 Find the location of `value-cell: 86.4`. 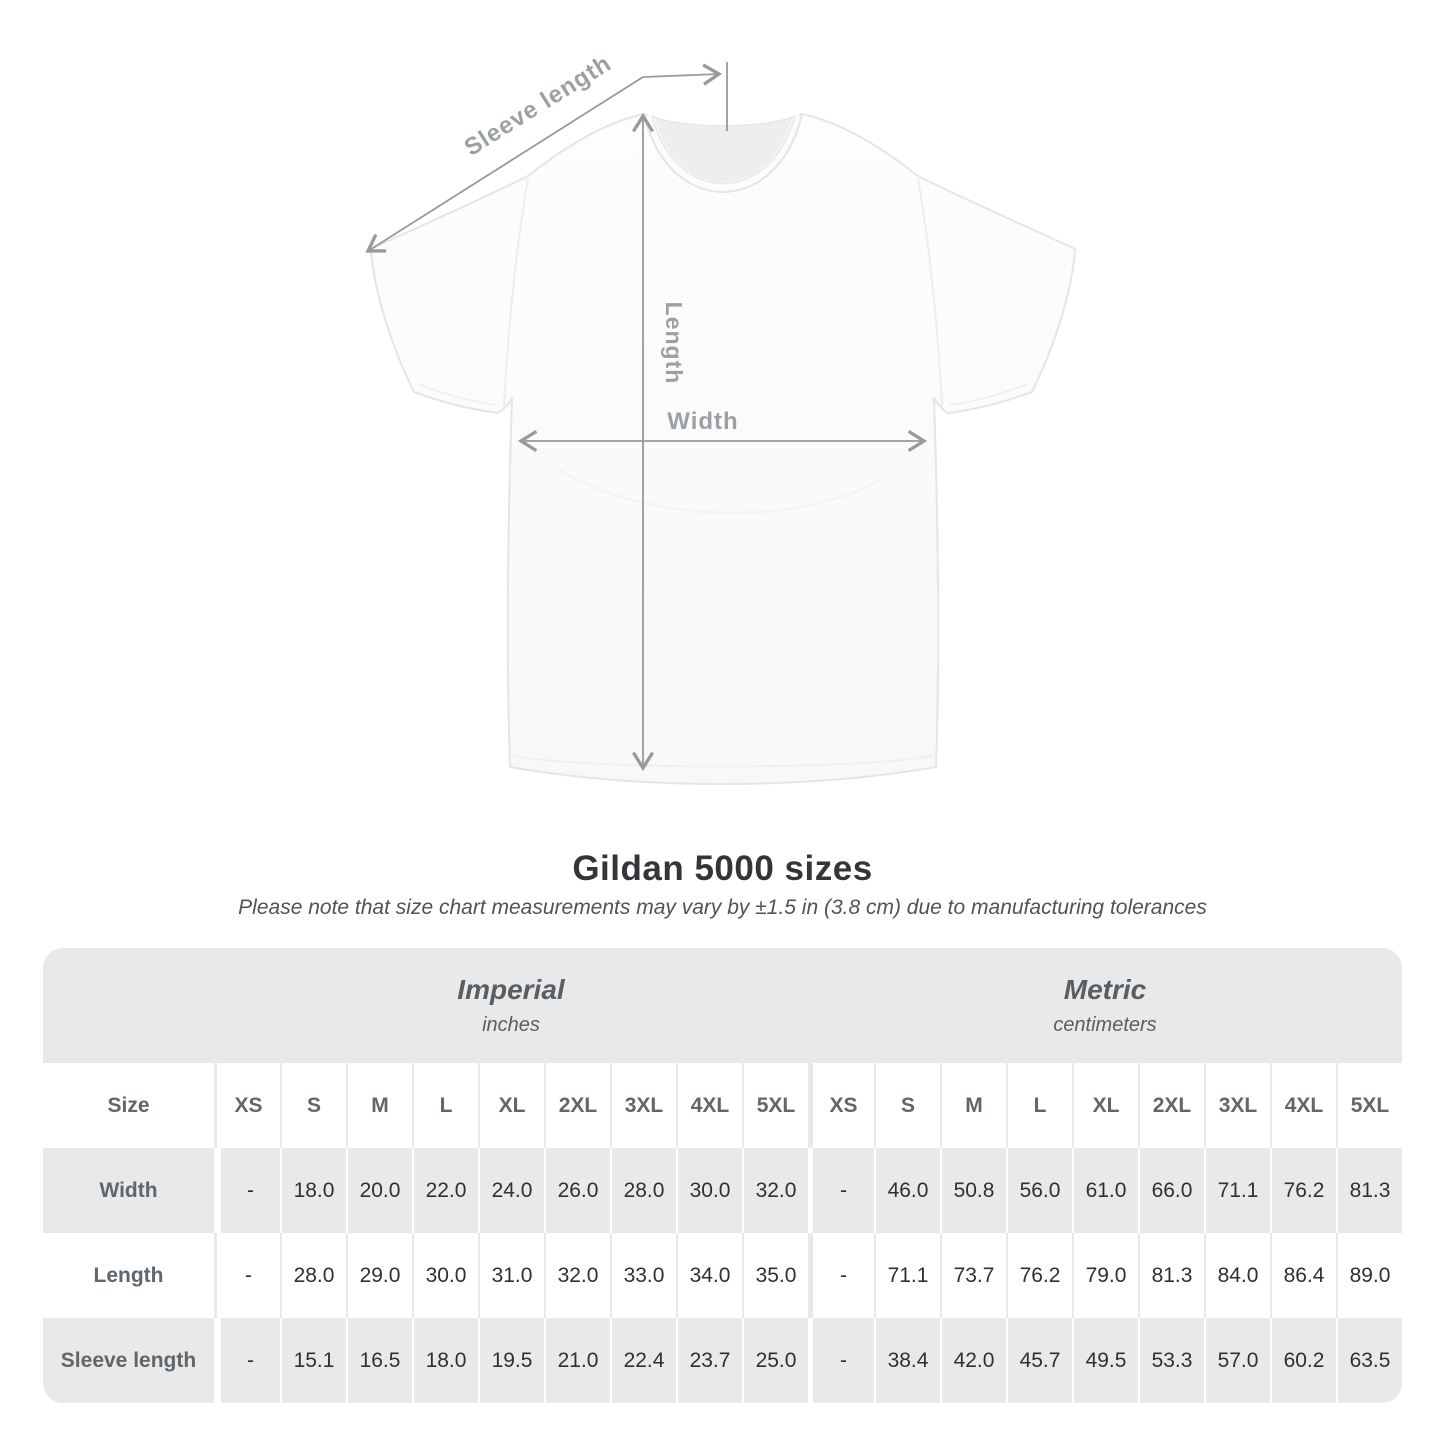

value-cell: 86.4 is located at coordinates (1303, 1275).